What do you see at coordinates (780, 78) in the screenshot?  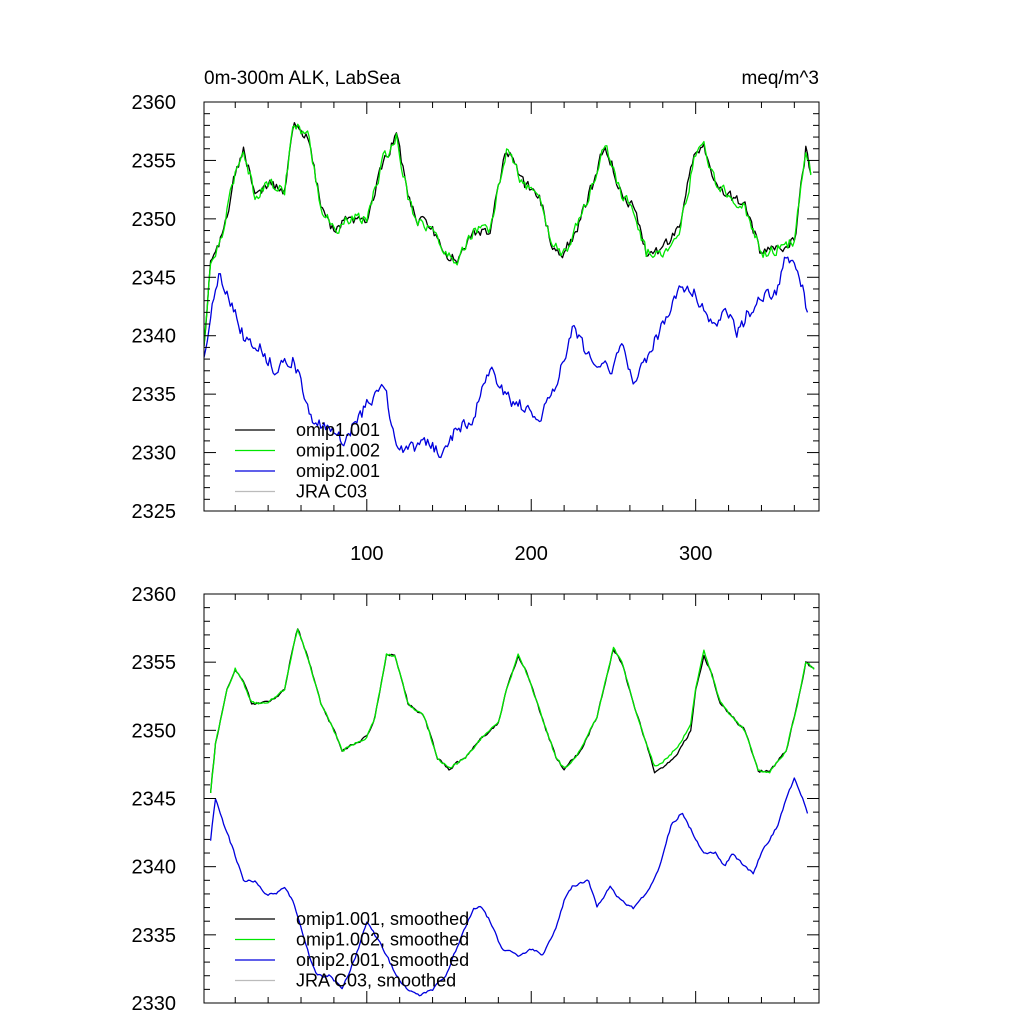 I see `top-chart-units: meq/m^3` at bounding box center [780, 78].